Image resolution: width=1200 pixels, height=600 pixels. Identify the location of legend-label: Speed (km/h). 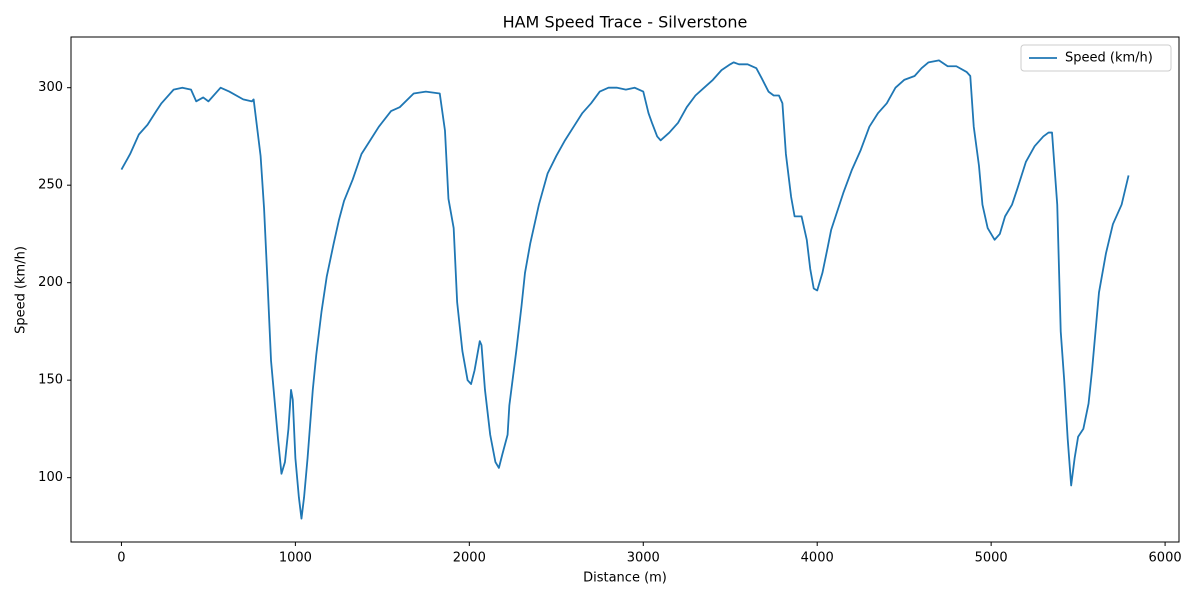
(1109, 58).